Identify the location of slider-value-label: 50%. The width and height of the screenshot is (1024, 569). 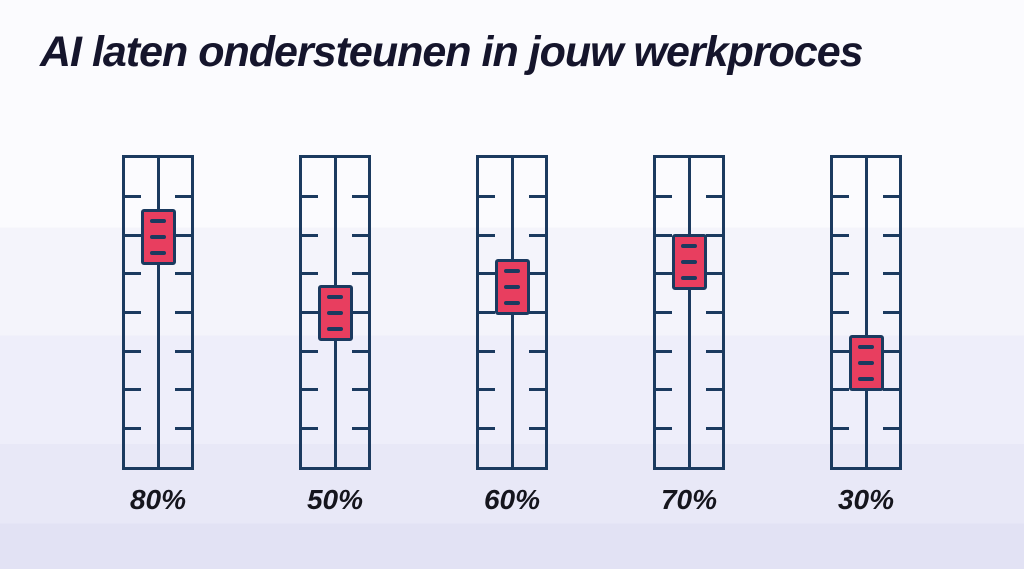
(335, 499).